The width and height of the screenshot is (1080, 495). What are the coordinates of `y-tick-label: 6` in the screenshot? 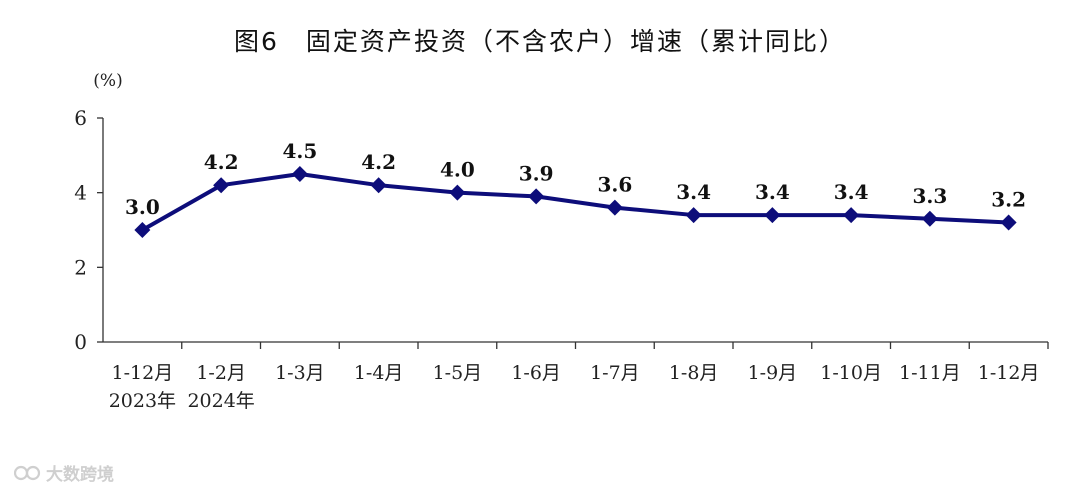 It's located at (80, 118).